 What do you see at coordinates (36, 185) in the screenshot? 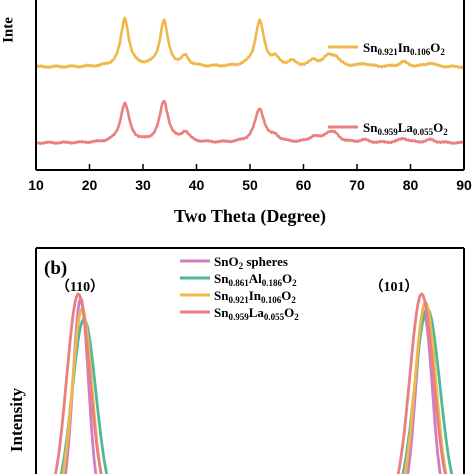
I see `x-tick-label: 10` at bounding box center [36, 185].